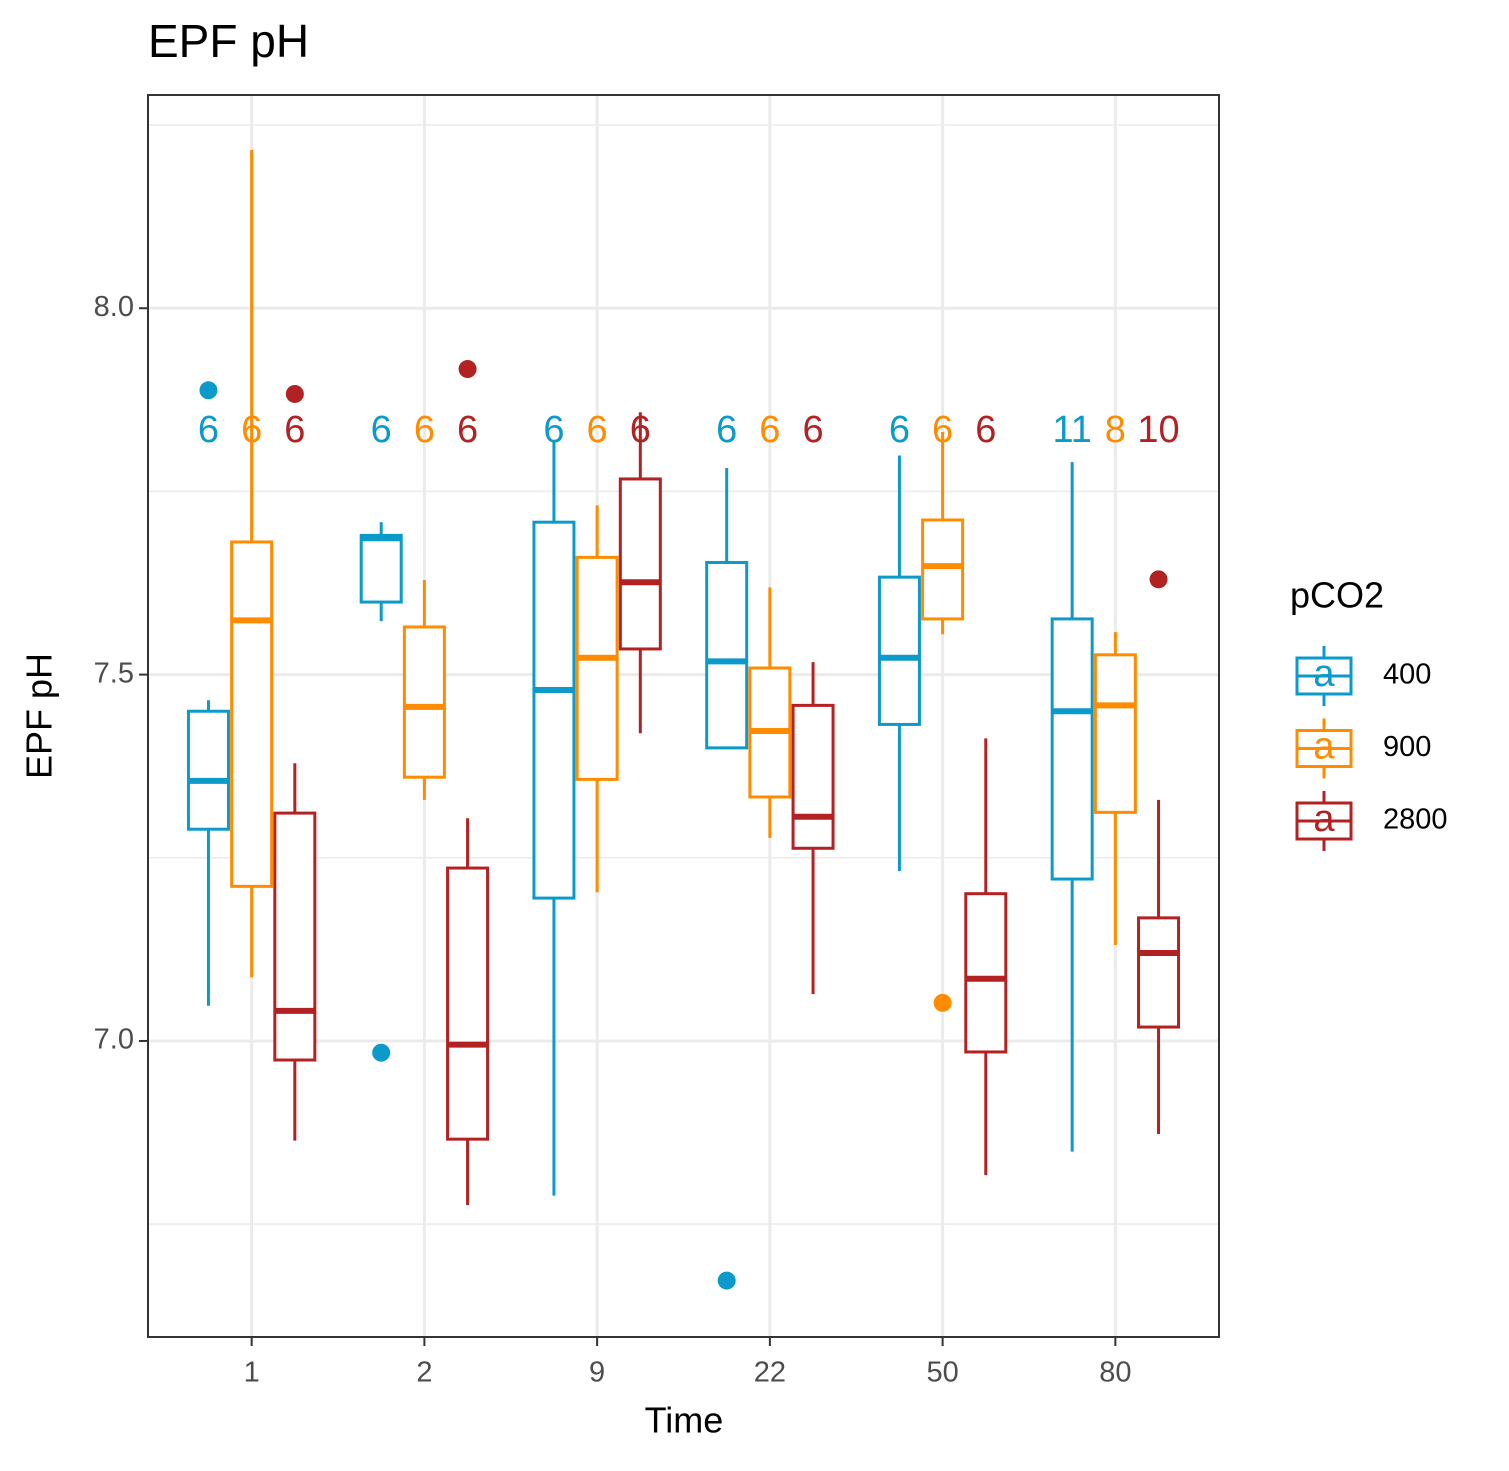 This screenshot has height=1471, width=1509. Describe the element at coordinates (1115, 430) in the screenshot. I see `count-label: 8` at that location.